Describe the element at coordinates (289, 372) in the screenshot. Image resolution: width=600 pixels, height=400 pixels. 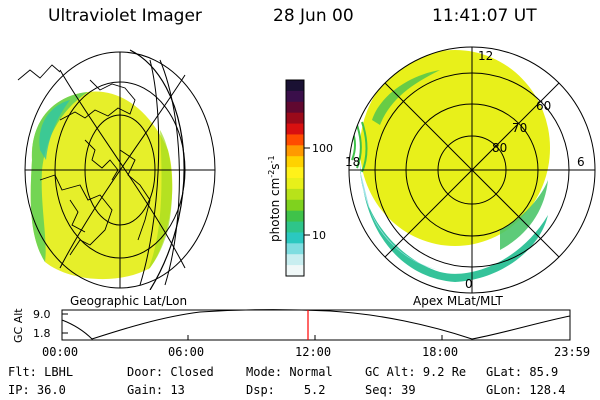
I see `info-mode: Mode: Normal` at that location.